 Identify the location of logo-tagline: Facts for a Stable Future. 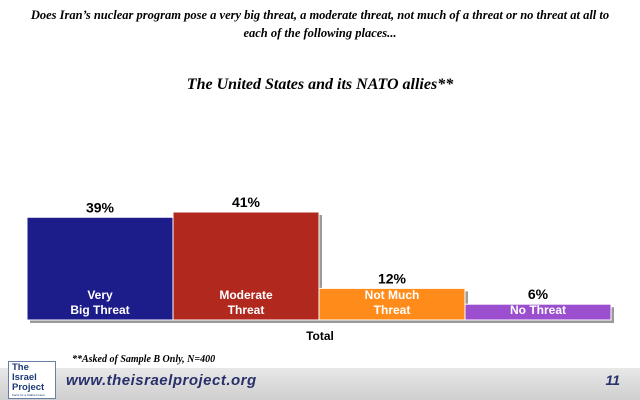
(29, 395).